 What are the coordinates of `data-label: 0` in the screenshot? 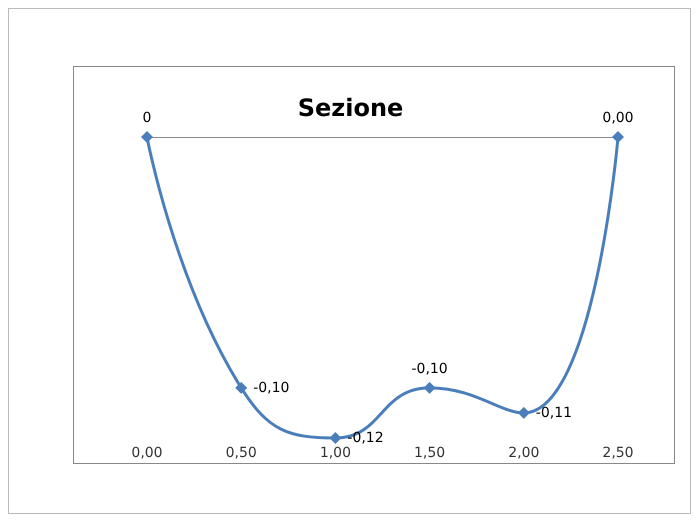 It's located at (147, 118).